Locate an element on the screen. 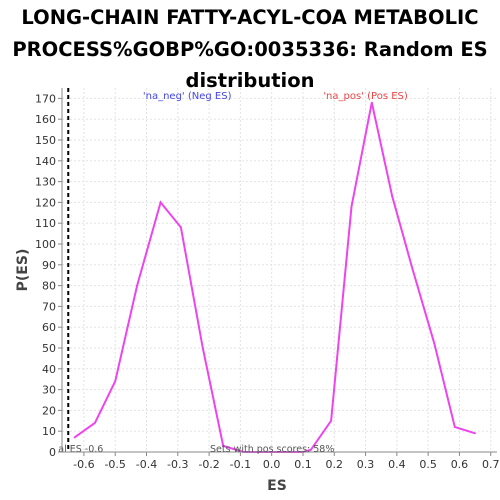 Image resolution: width=500 pixels, height=500 pixels. actual-es-label: al ES -0.6 is located at coordinates (80, 449).